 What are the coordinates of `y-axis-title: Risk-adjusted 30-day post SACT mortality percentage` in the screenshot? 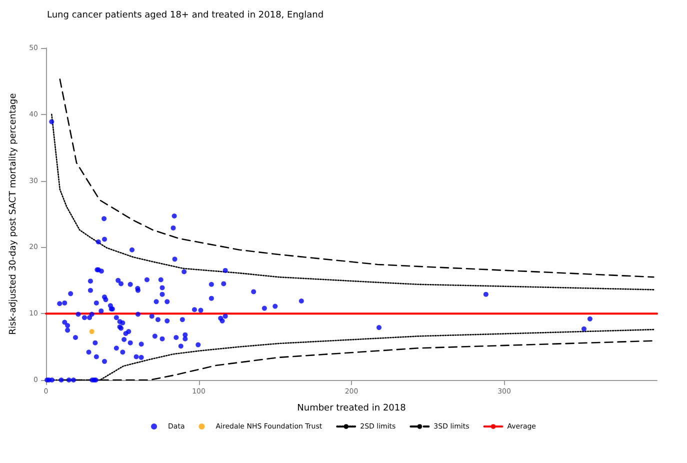 It's located at (13, 213).